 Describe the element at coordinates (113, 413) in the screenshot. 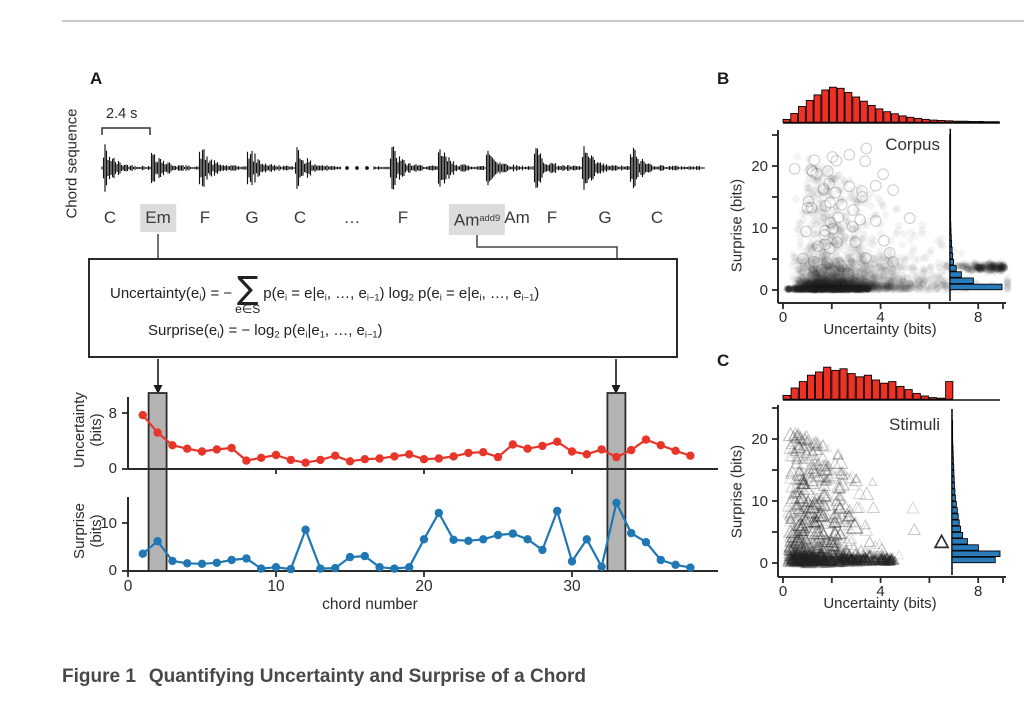

I see `tick-label: 8` at that location.